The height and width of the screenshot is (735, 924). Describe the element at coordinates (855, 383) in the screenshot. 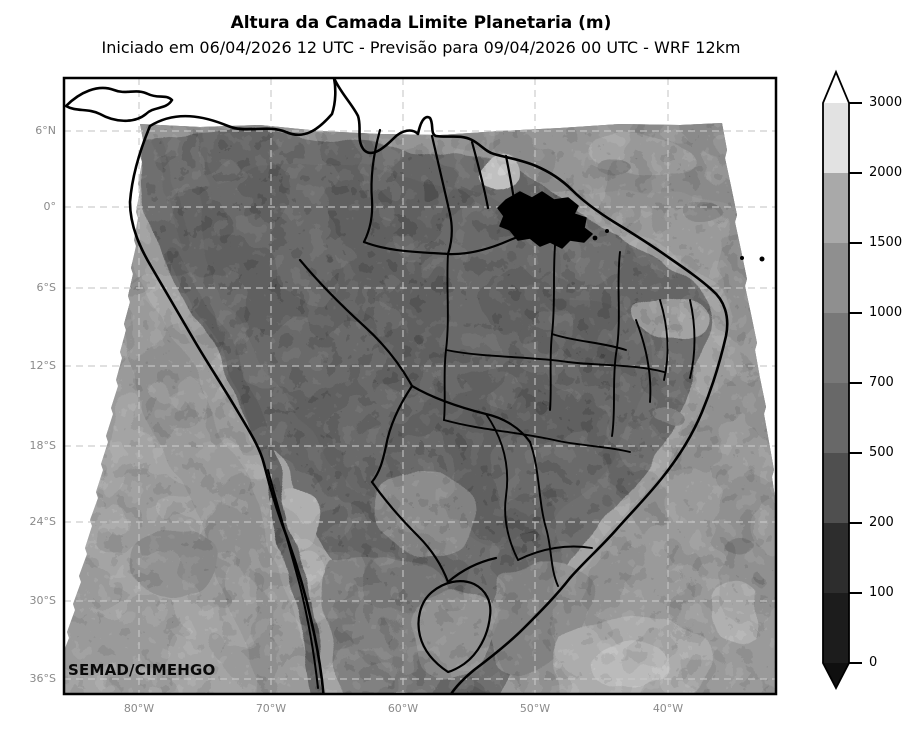

I see `colorbar-ticks` at that location.